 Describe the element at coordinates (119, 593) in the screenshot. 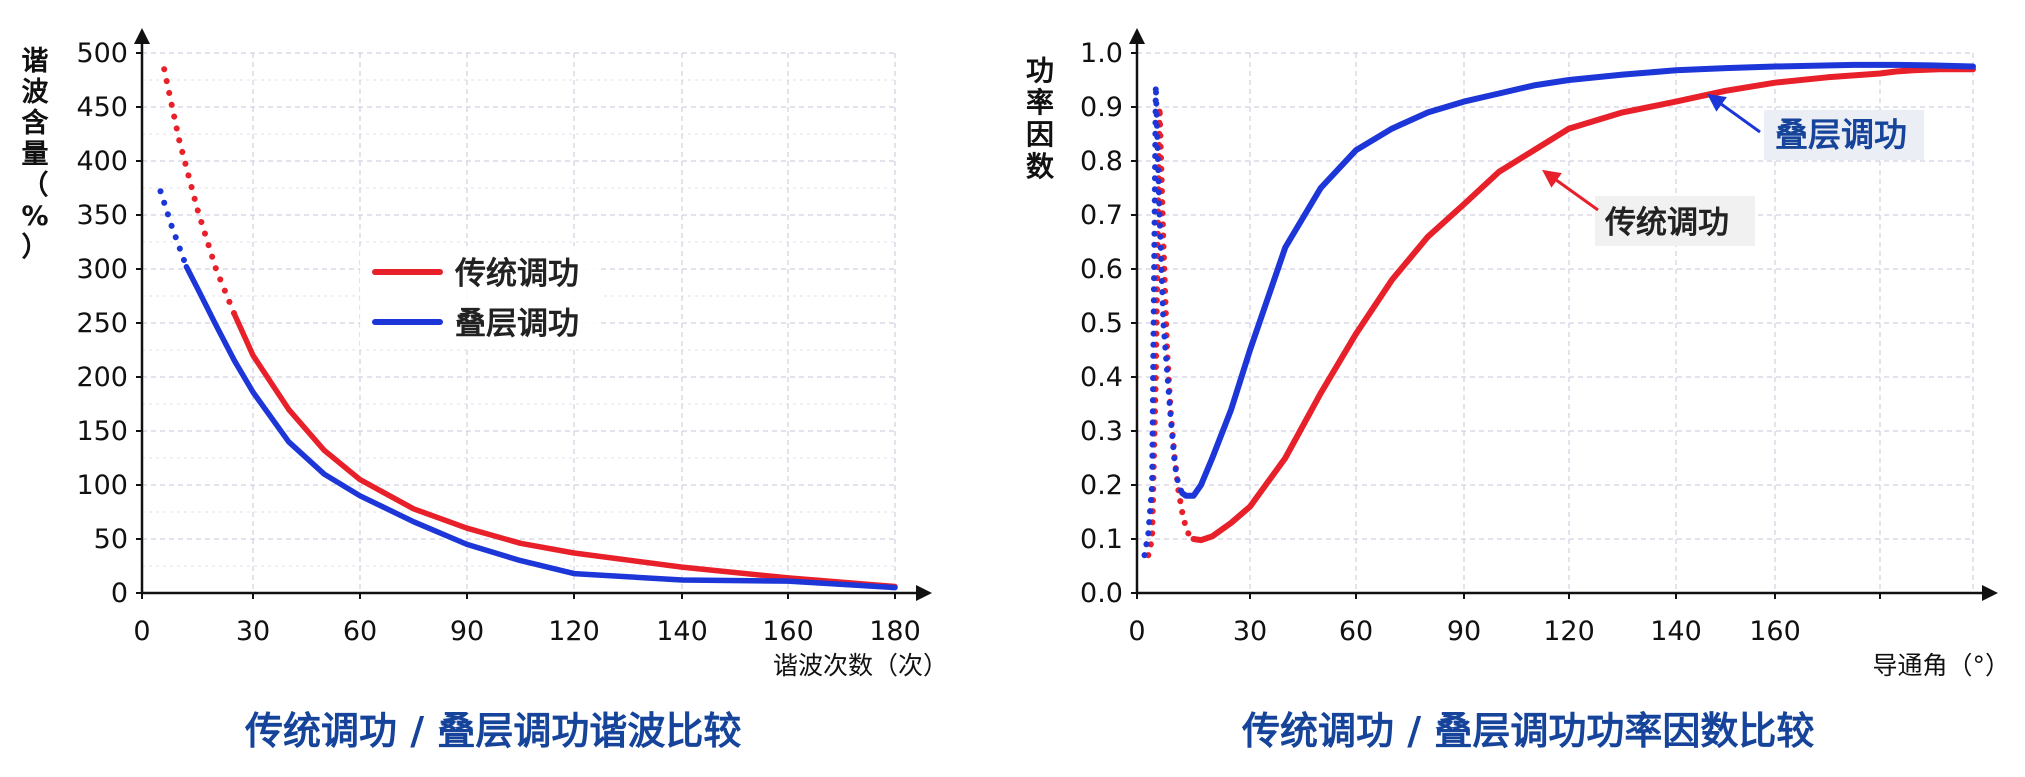

I see `y-tick-label: 0` at that location.